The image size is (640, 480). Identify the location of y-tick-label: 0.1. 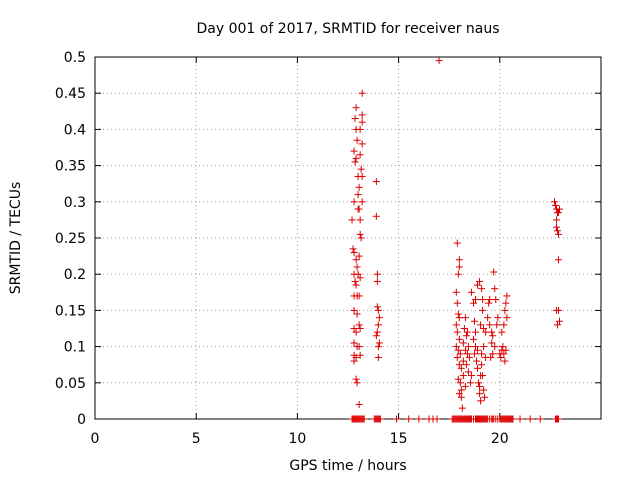
(75, 348).